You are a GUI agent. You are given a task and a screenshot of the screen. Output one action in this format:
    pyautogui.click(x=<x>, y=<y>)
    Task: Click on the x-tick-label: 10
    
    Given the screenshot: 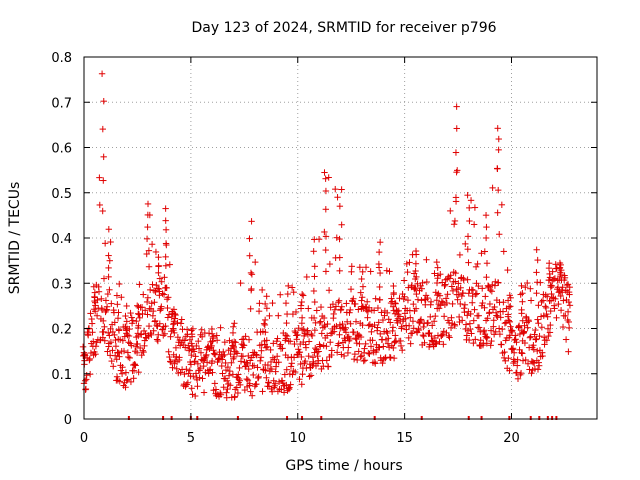 What is the action you would take?
    pyautogui.click(x=297, y=438)
    